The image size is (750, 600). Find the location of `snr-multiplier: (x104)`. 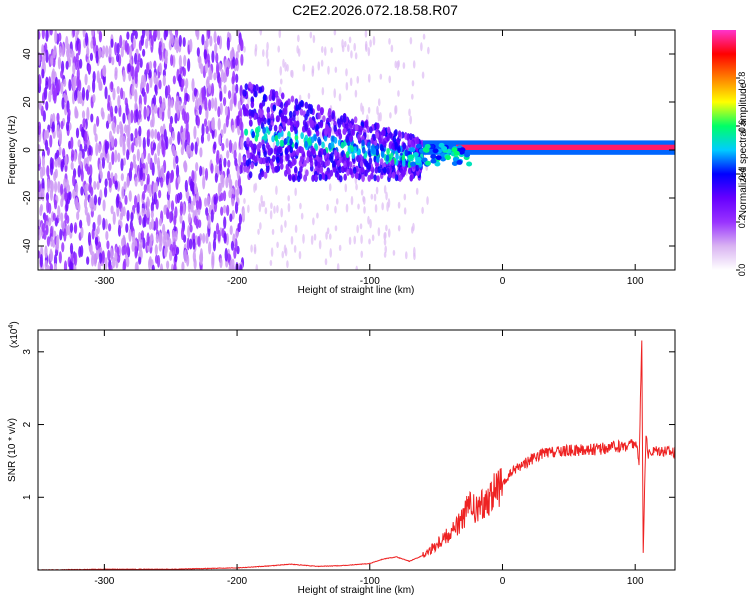

snr-multiplier: (x104) is located at coordinates (14, 334).